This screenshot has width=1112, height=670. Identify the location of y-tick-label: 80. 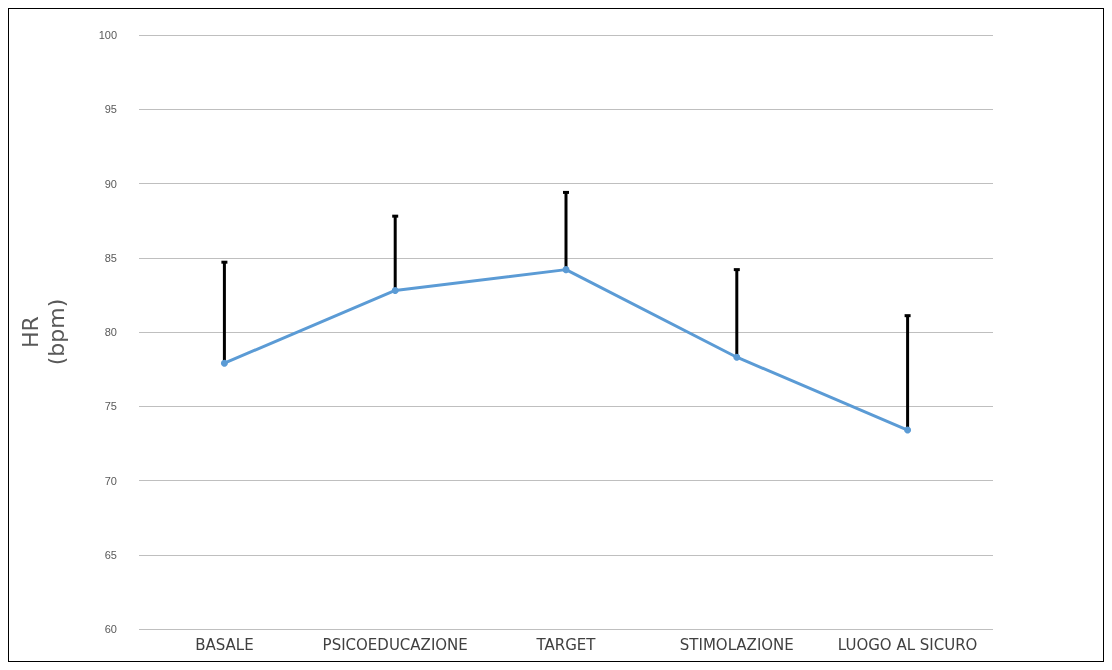
(110, 332).